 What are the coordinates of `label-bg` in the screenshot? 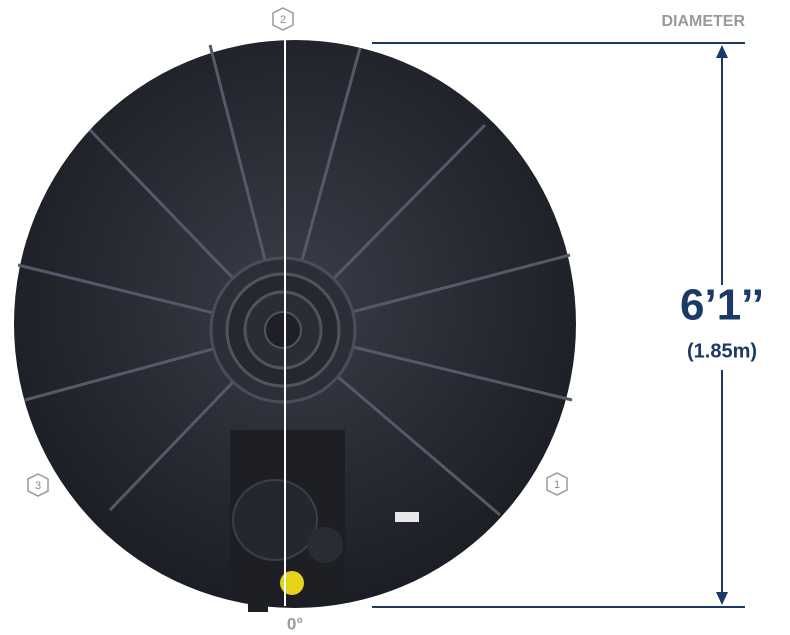 It's located at (722, 327).